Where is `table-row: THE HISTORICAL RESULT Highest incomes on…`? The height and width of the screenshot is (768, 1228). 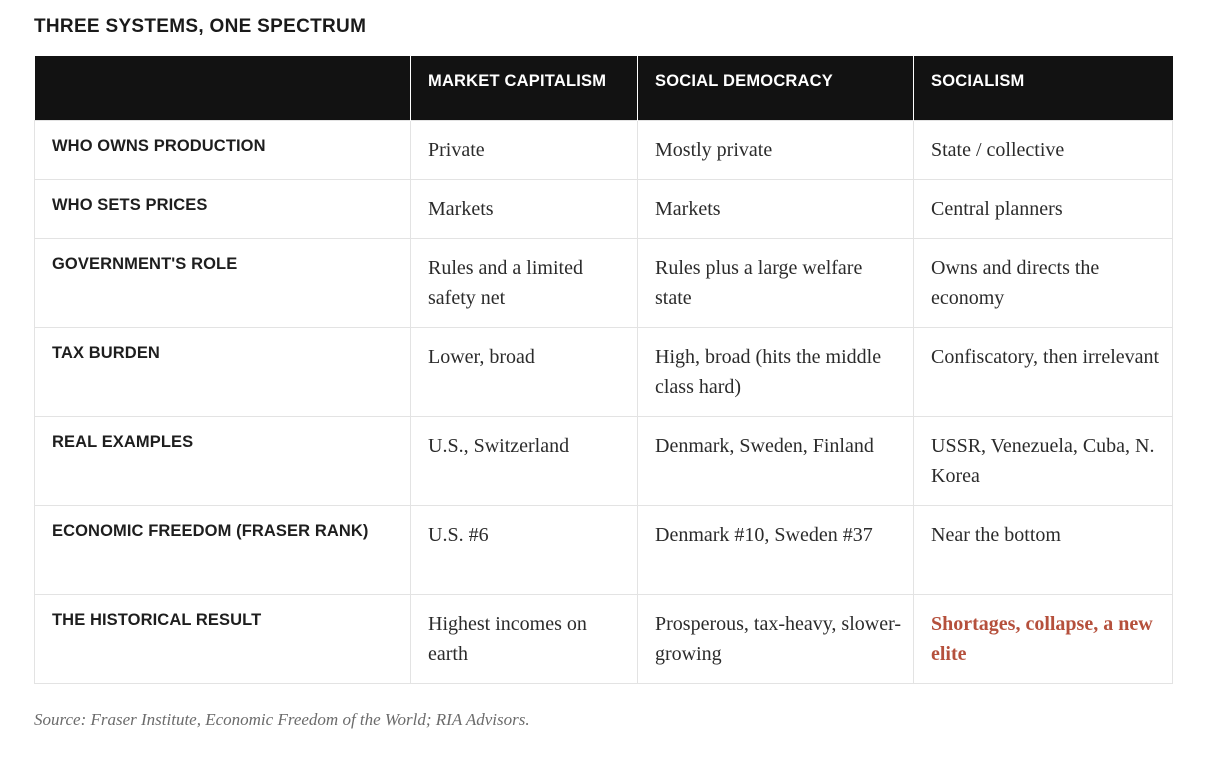 table-row: THE HISTORICAL RESULT Highest incomes on… is located at coordinates (603, 638).